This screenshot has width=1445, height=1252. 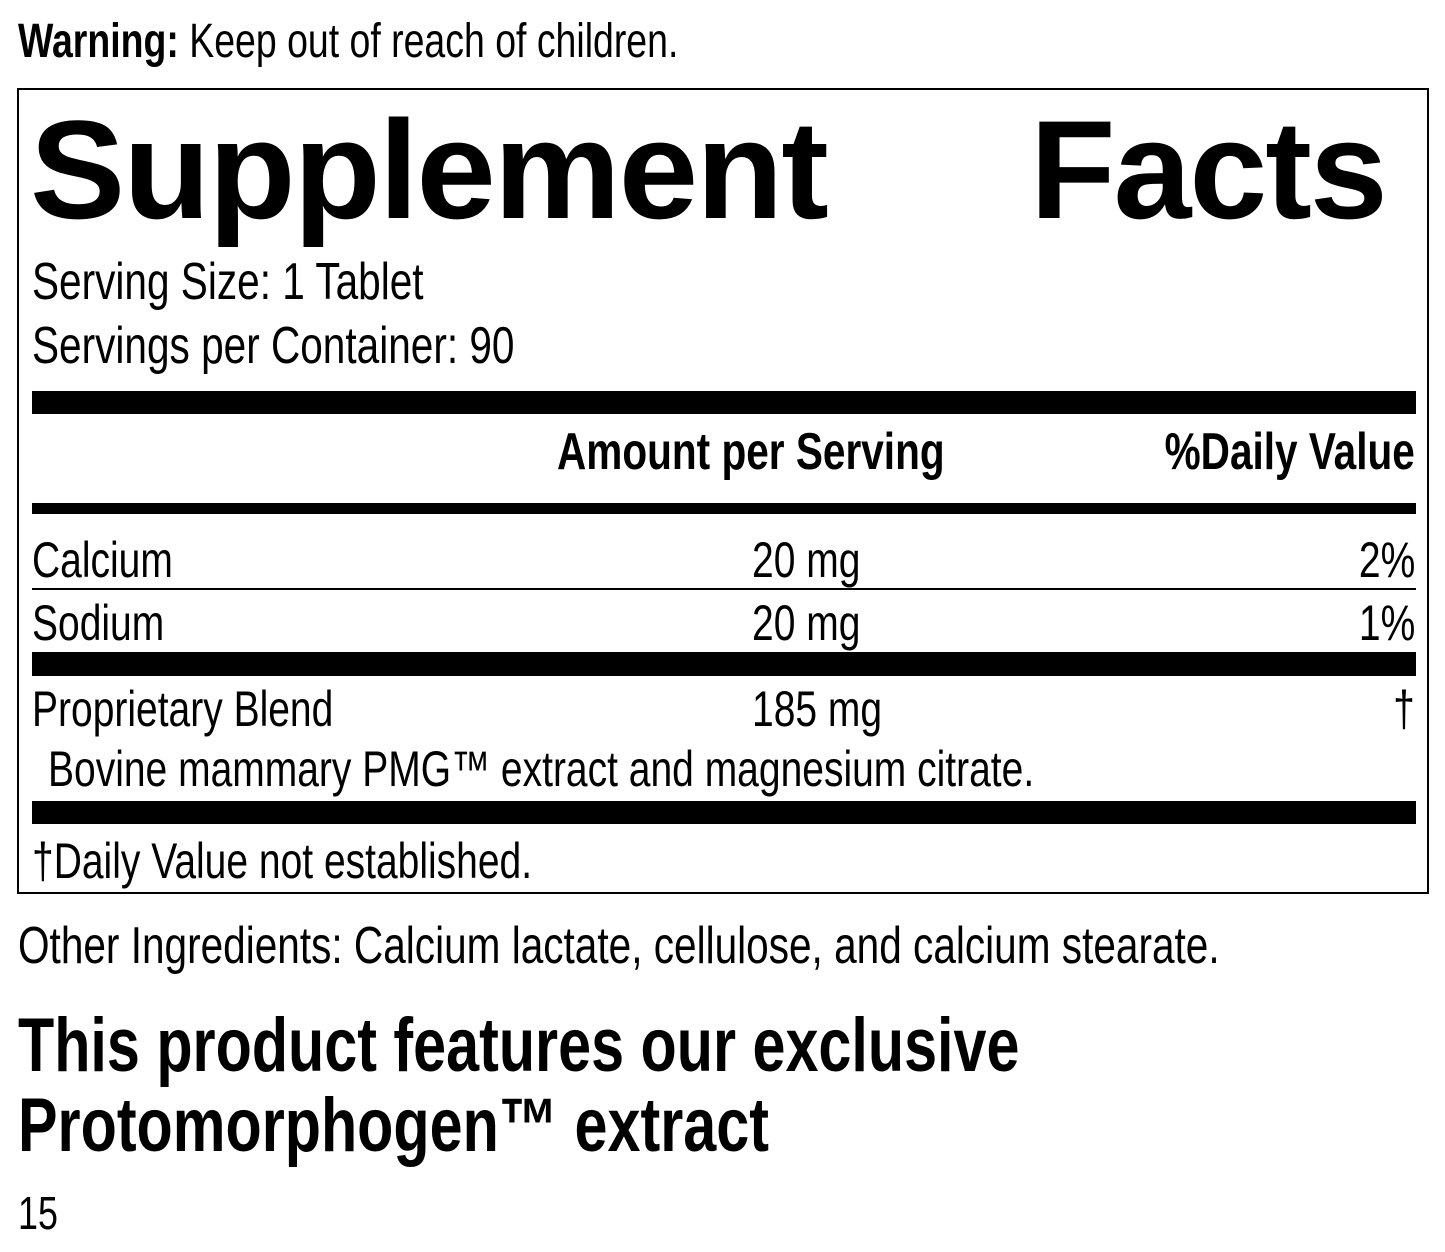 I want to click on title-supplement: Supplement, so click(x=429, y=169).